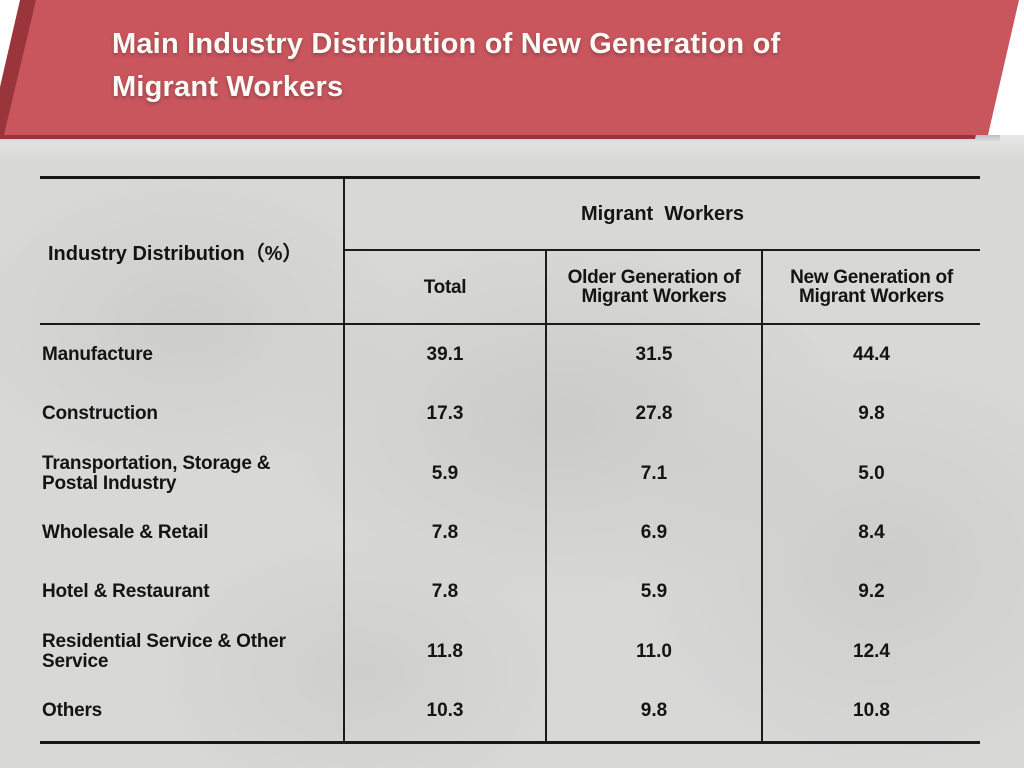 Image resolution: width=1024 pixels, height=768 pixels. What do you see at coordinates (445, 414) in the screenshot?
I see `cell-value: 17.3` at bounding box center [445, 414].